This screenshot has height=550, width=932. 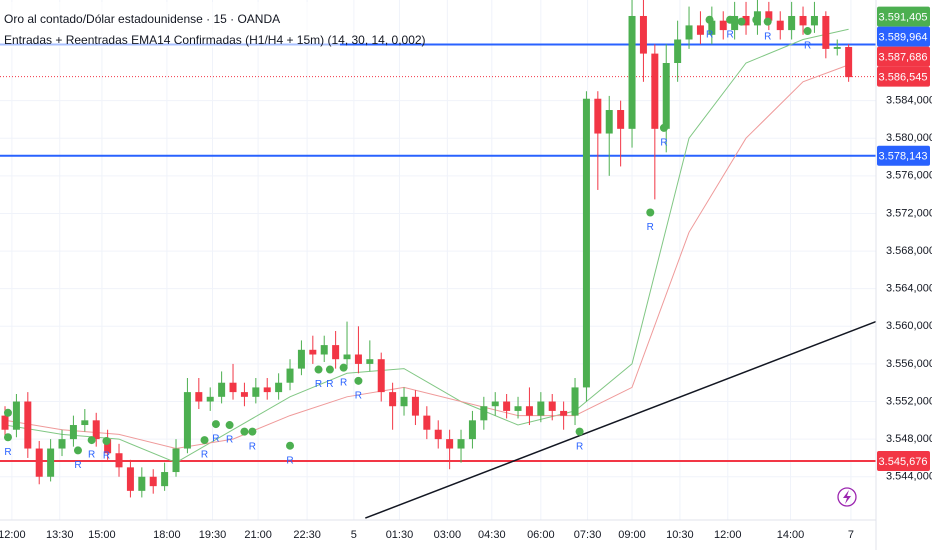 I want to click on x-tick-label: 07:30, so click(x=588, y=535).